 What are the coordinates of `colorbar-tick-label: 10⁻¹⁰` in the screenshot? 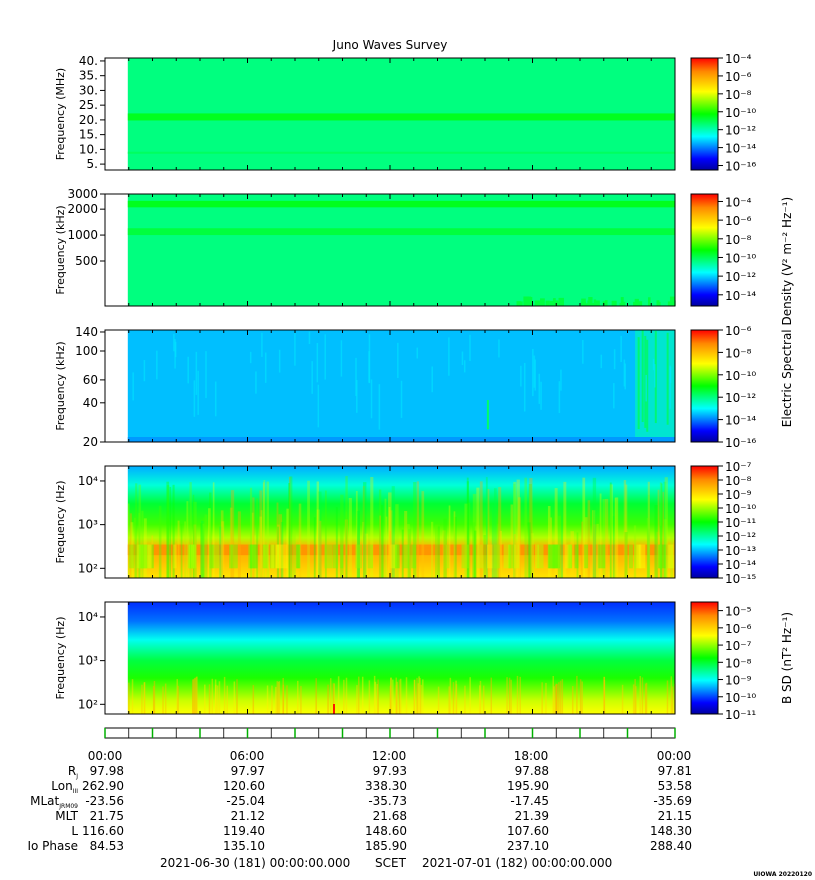 It's located at (740, 376).